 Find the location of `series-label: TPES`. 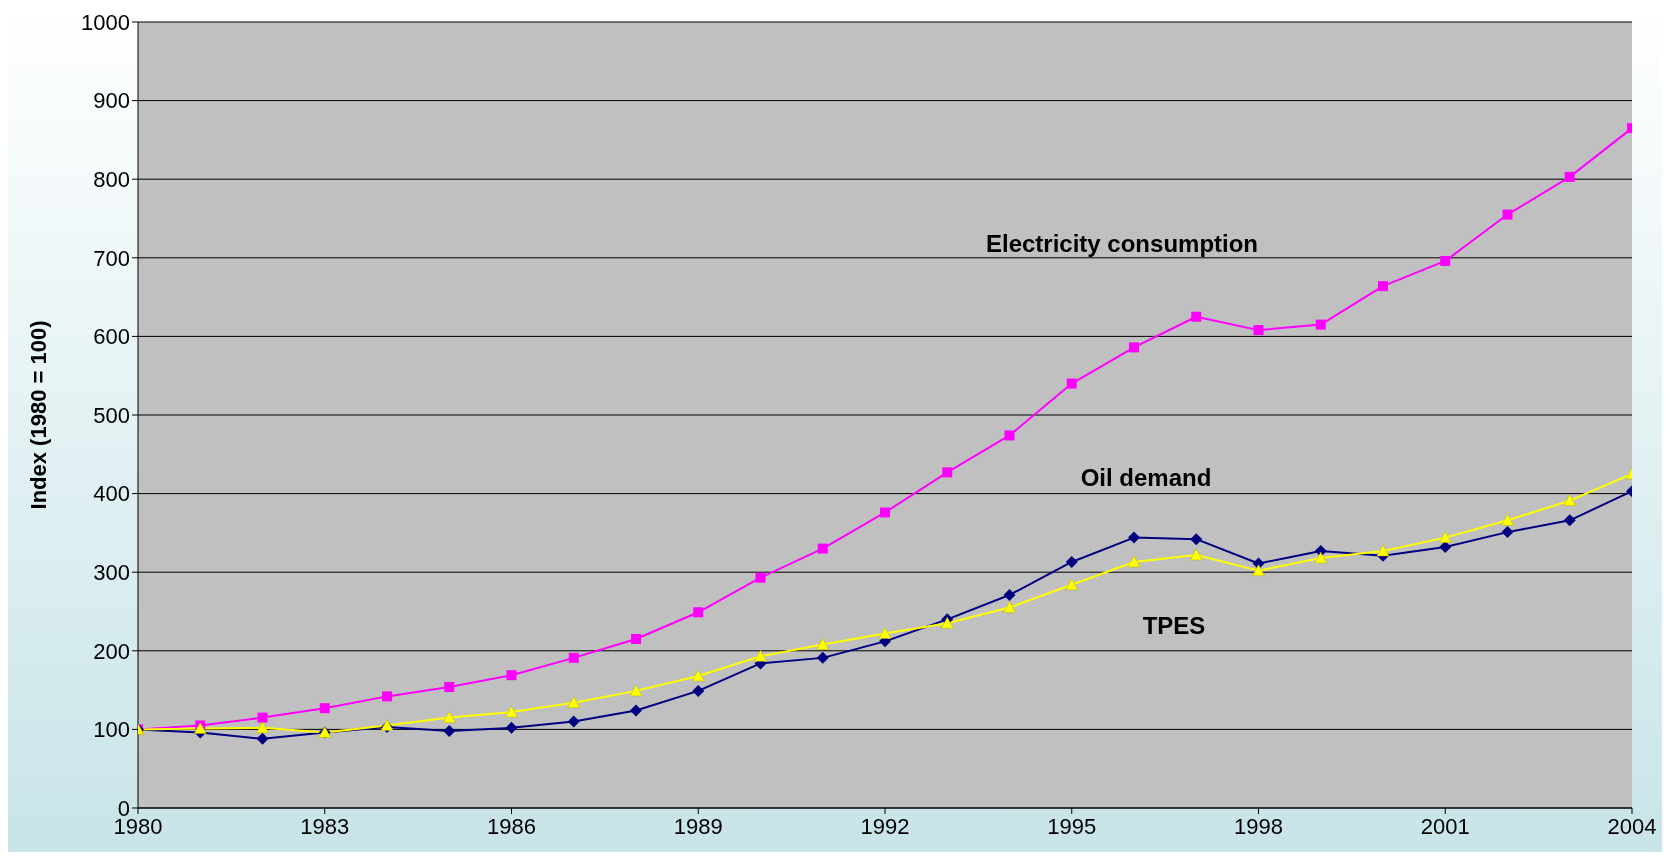

series-label: TPES is located at coordinates (1174, 625).